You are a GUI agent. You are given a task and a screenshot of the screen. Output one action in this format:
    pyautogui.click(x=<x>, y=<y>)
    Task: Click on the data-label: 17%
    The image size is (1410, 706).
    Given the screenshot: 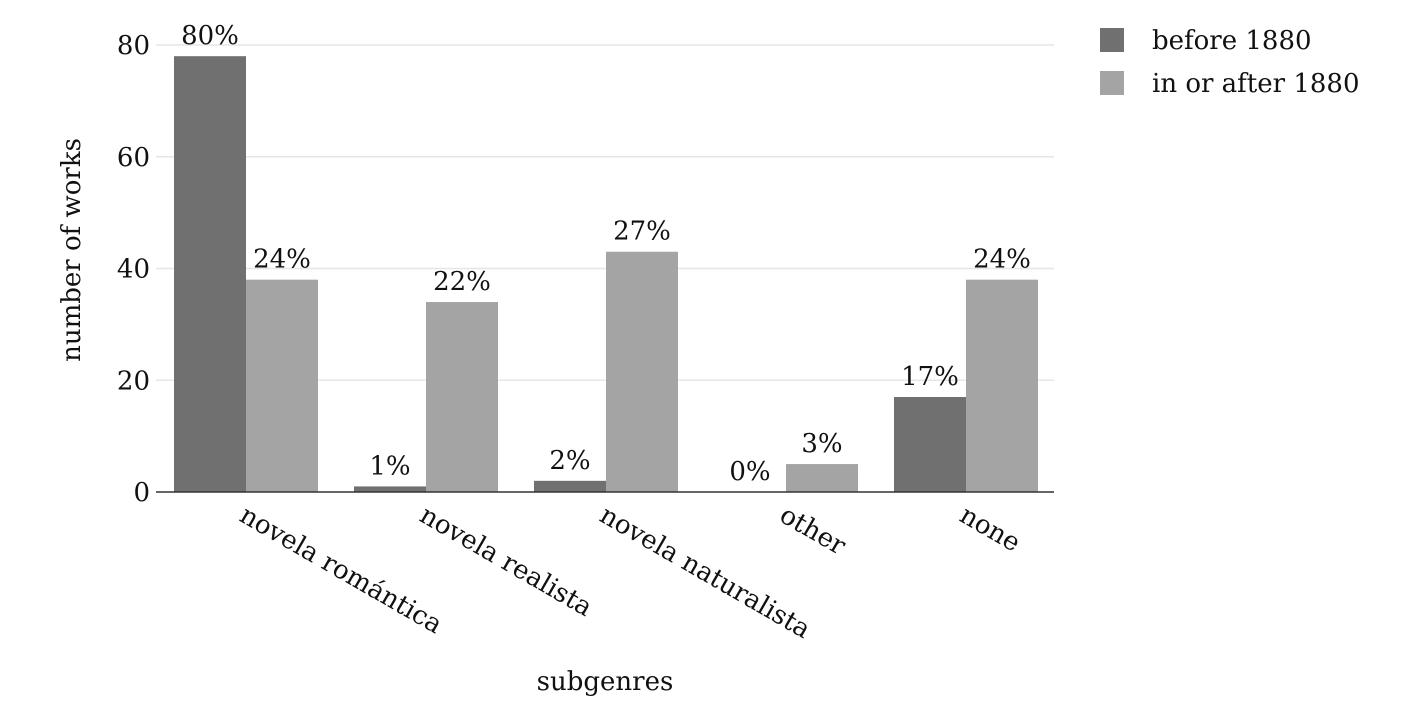 What is the action you would take?
    pyautogui.click(x=930, y=377)
    